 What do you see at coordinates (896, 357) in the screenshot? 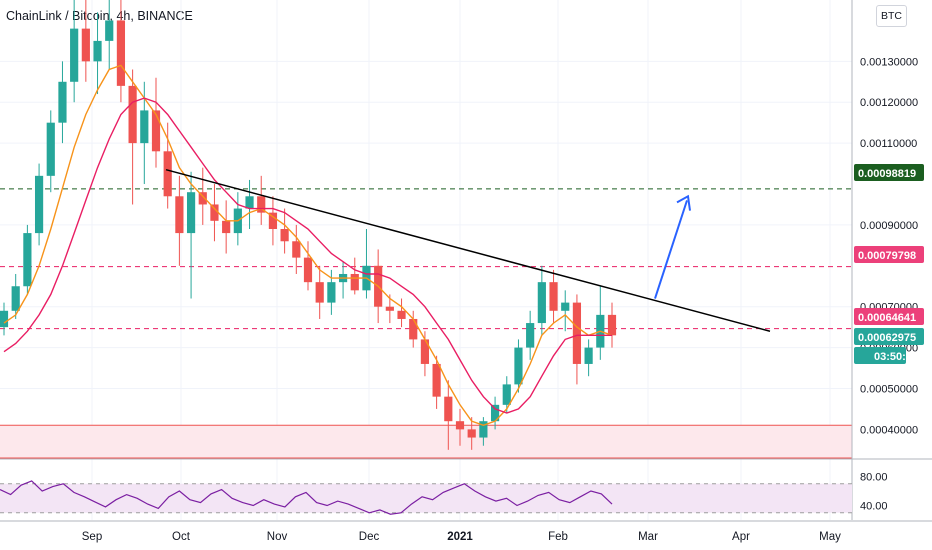
I see `price-tag-countdown: 03:50:08` at bounding box center [896, 357].